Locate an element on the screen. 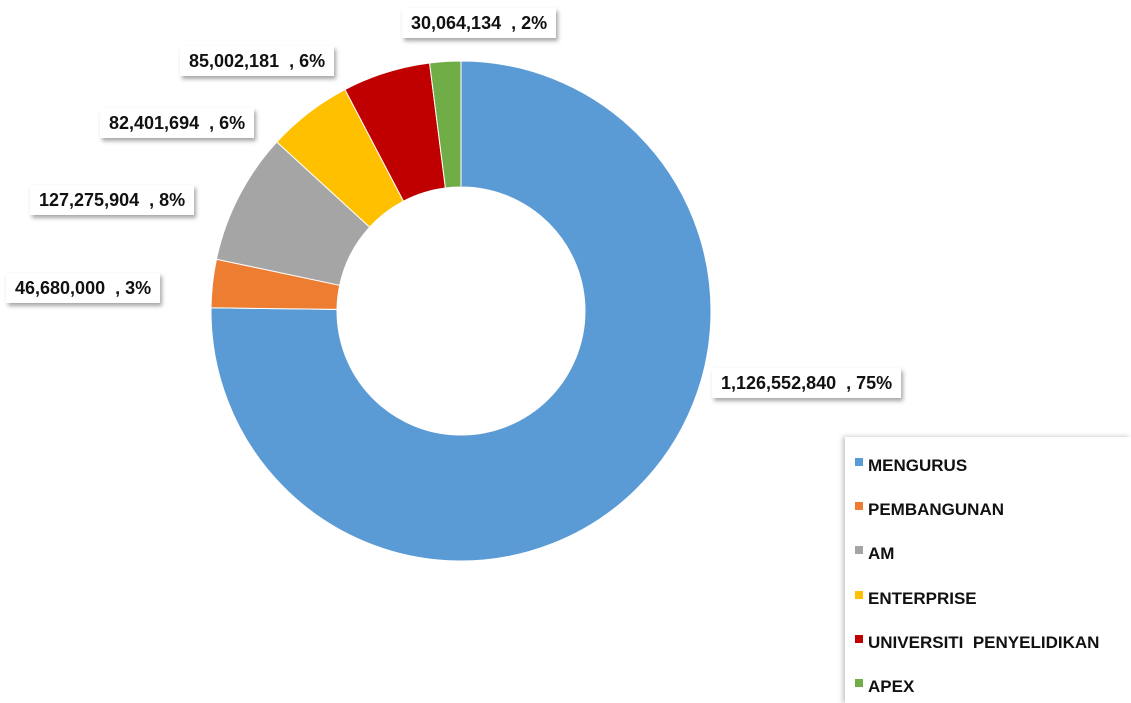 Image resolution: width=1131 pixels, height=703 pixels. legend-item-pembangunan: PEMBANGUNAN is located at coordinates (929, 510).